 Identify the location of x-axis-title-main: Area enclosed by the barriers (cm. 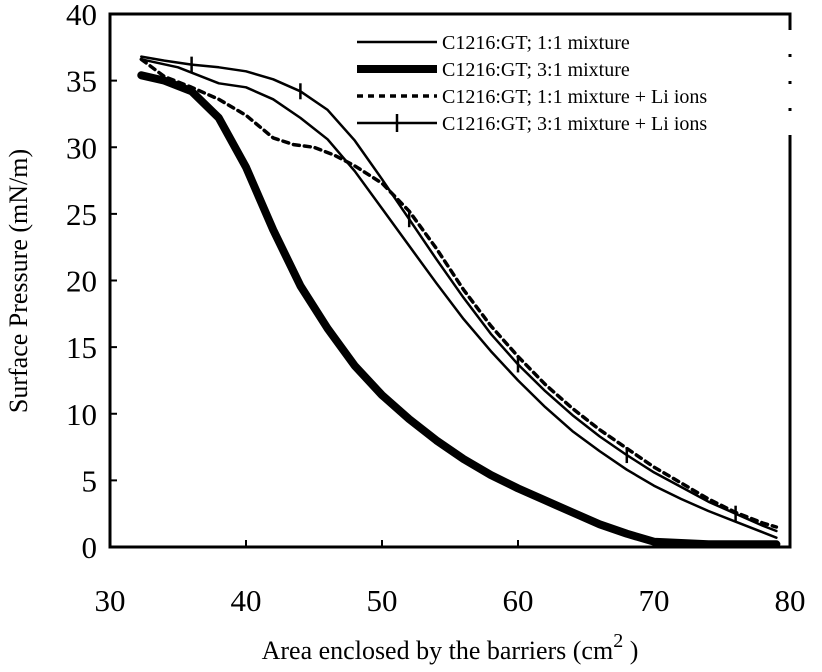
(438, 650).